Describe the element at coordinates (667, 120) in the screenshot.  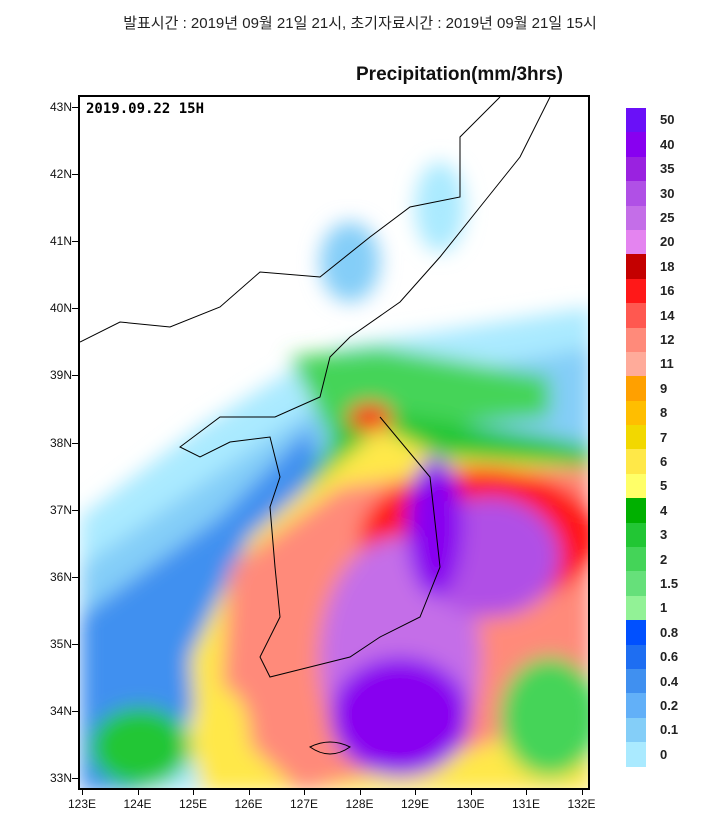
I see `legend-label: 50` at that location.